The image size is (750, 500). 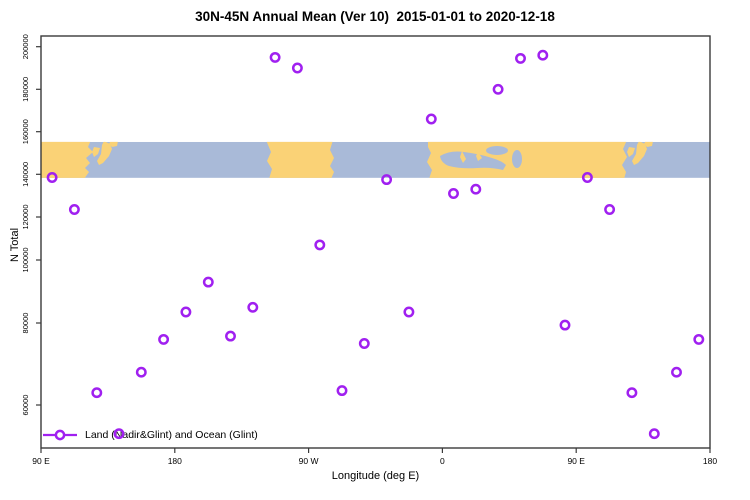 I want to click on x-tick-label: 0, so click(x=442, y=461).